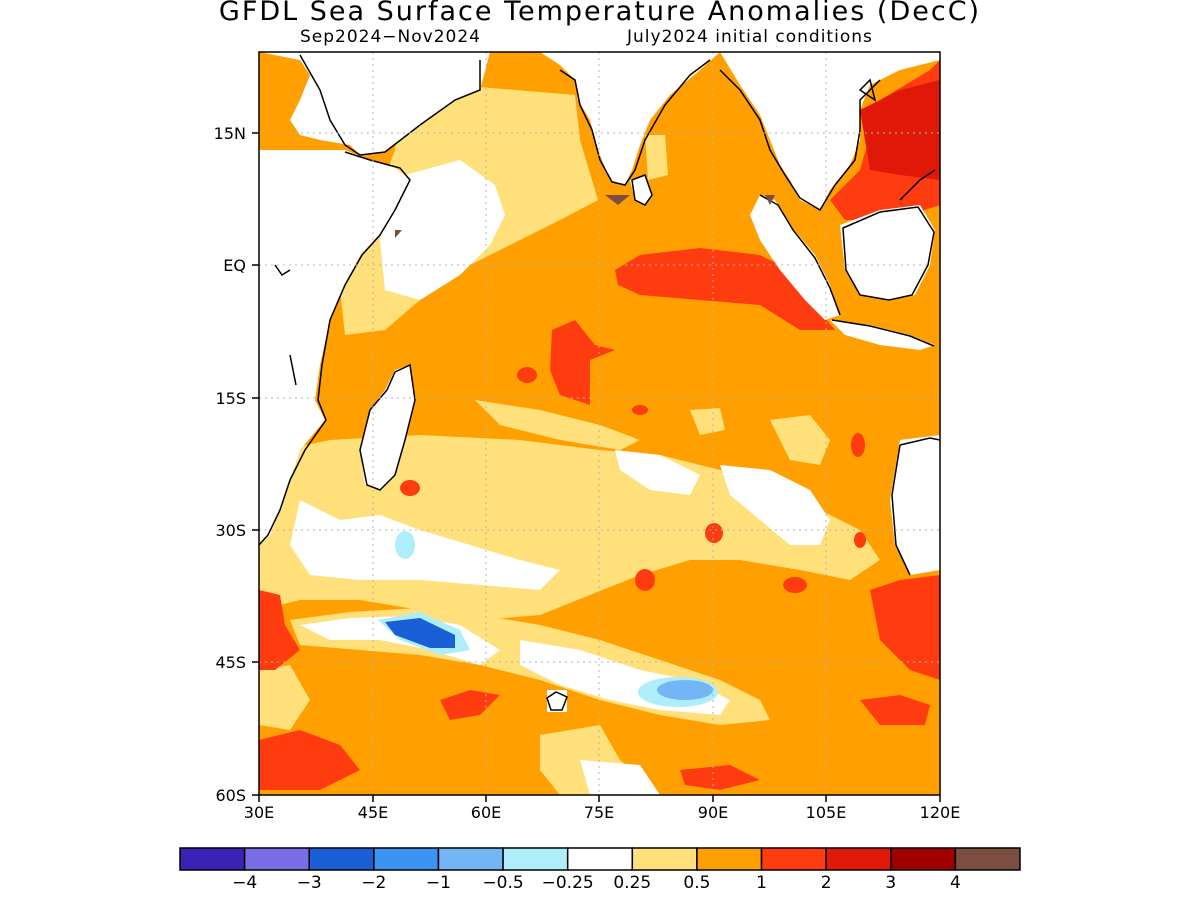  Describe the element at coordinates (890, 883) in the screenshot. I see `colorbar-label: 3` at that location.